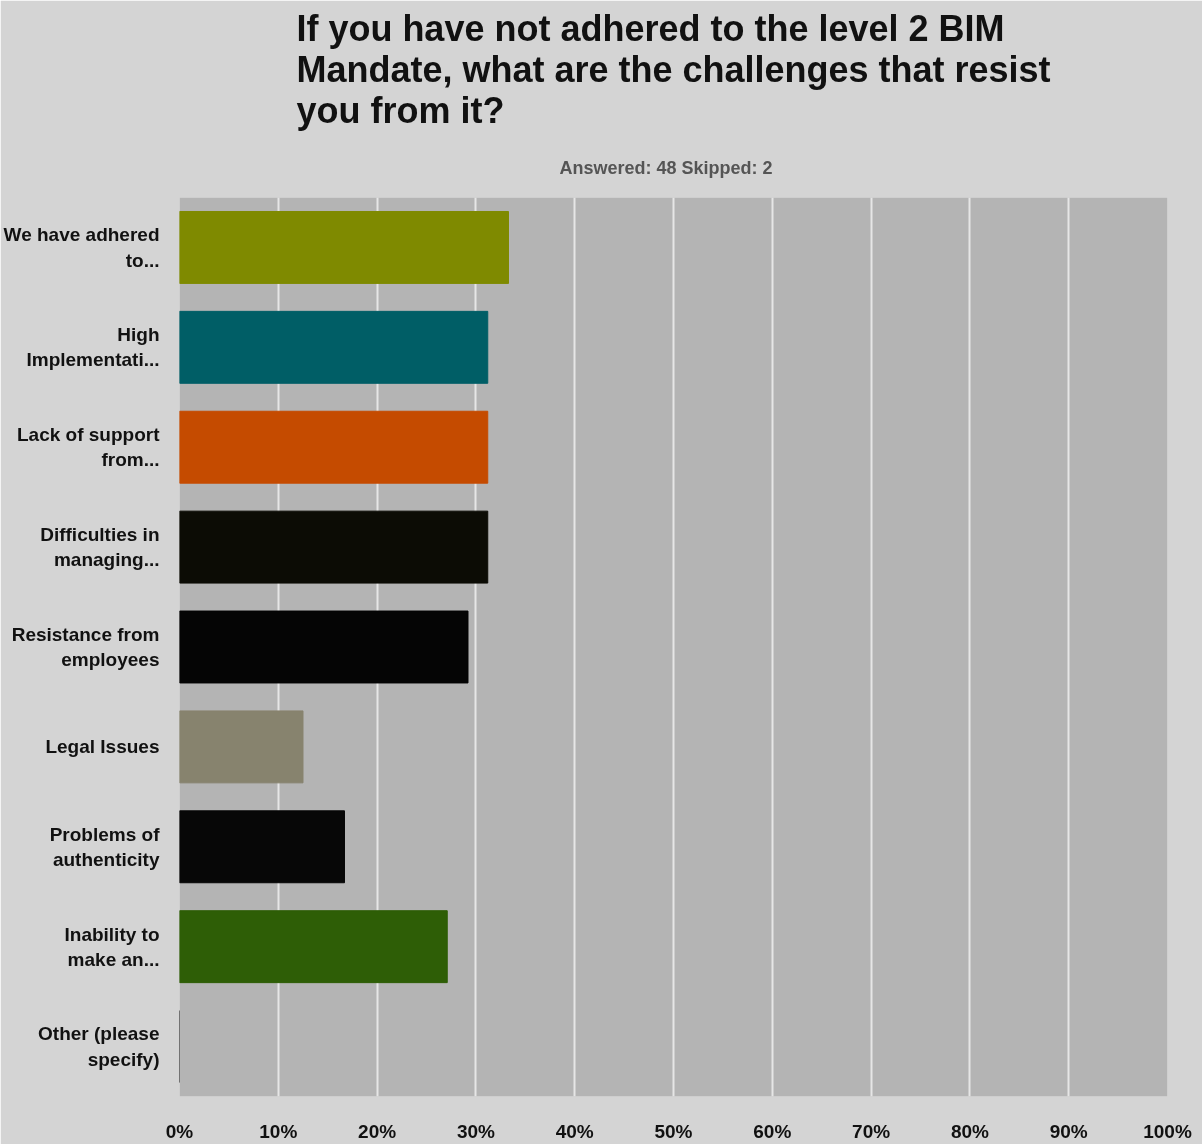 The width and height of the screenshot is (1202, 1144). I want to click on chart-subtitle: Answered: 48 Skipped: 2, so click(666, 167).